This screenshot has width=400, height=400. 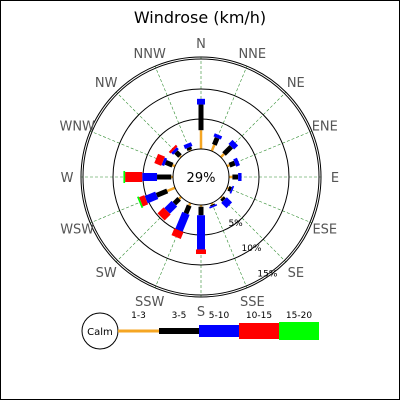 I want to click on direction-label-SW: SW, so click(x=106, y=273).